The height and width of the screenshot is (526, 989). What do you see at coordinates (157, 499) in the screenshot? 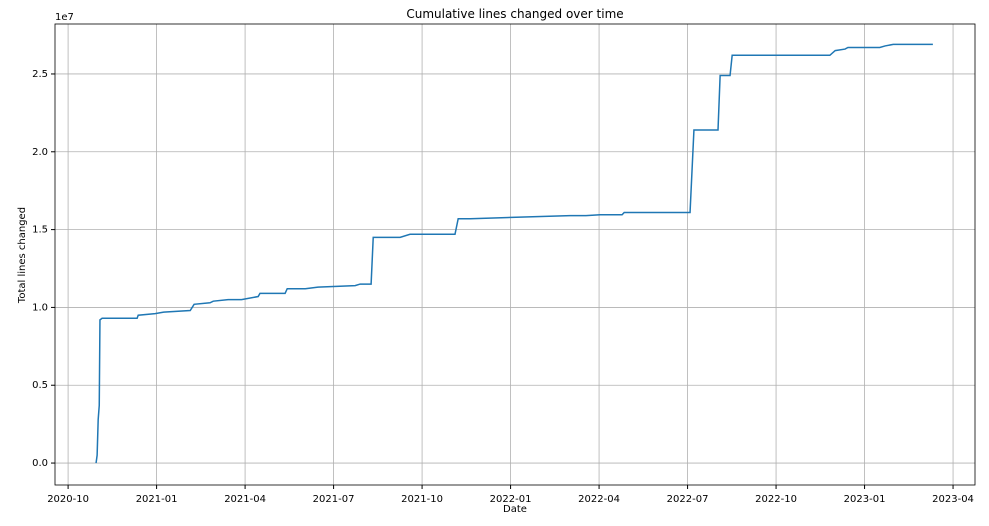
I see `x-tick-label: 2021-01` at bounding box center [157, 499].